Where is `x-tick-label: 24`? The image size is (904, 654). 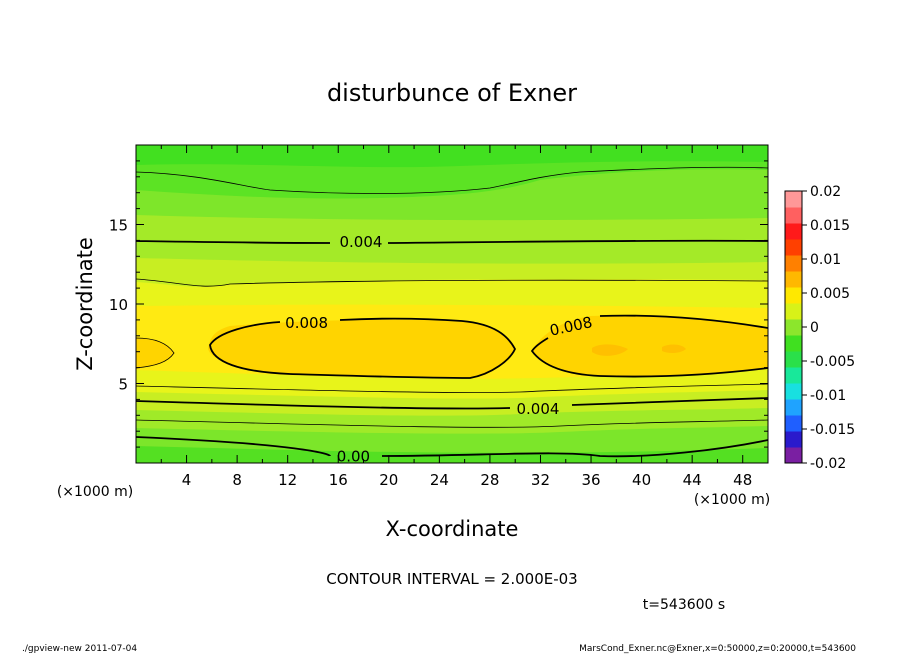 x-tick-label: 24 is located at coordinates (439, 480).